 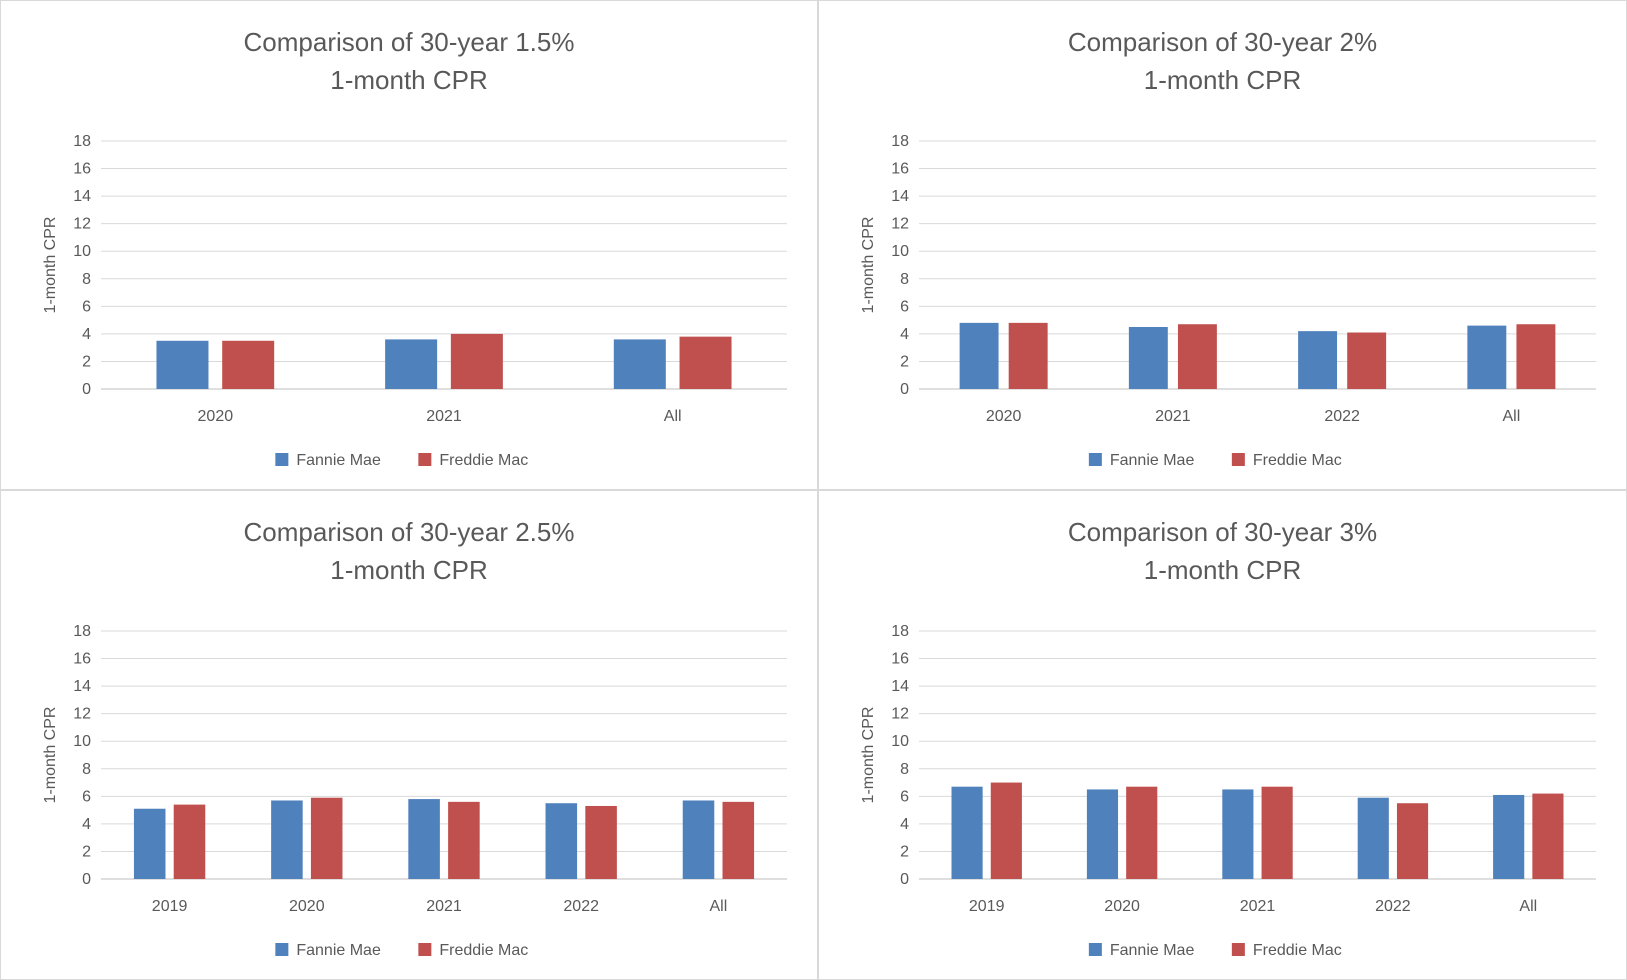 I want to click on x-tick-label: 2019, so click(x=170, y=906).